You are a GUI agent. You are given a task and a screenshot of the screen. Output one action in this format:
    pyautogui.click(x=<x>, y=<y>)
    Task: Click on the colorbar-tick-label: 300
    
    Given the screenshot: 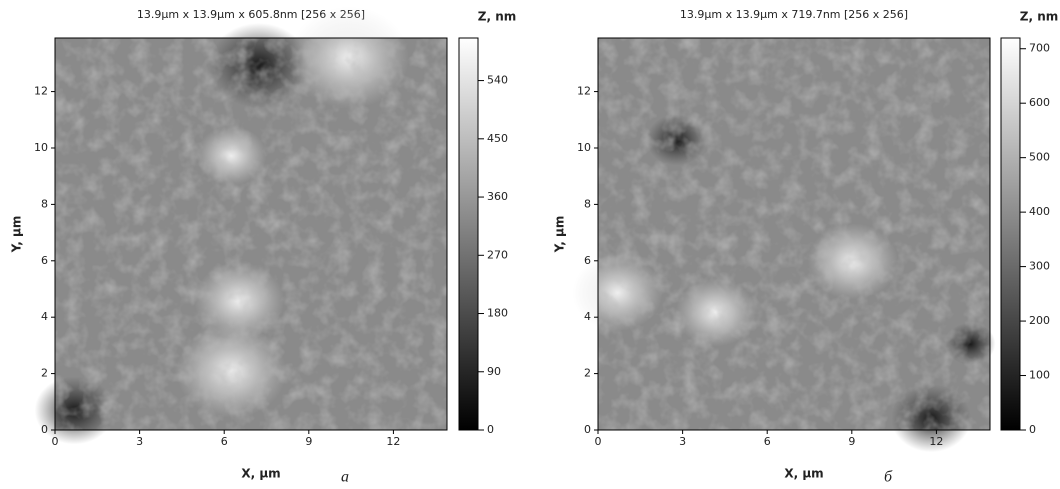 What is the action you would take?
    pyautogui.click(x=1039, y=266)
    